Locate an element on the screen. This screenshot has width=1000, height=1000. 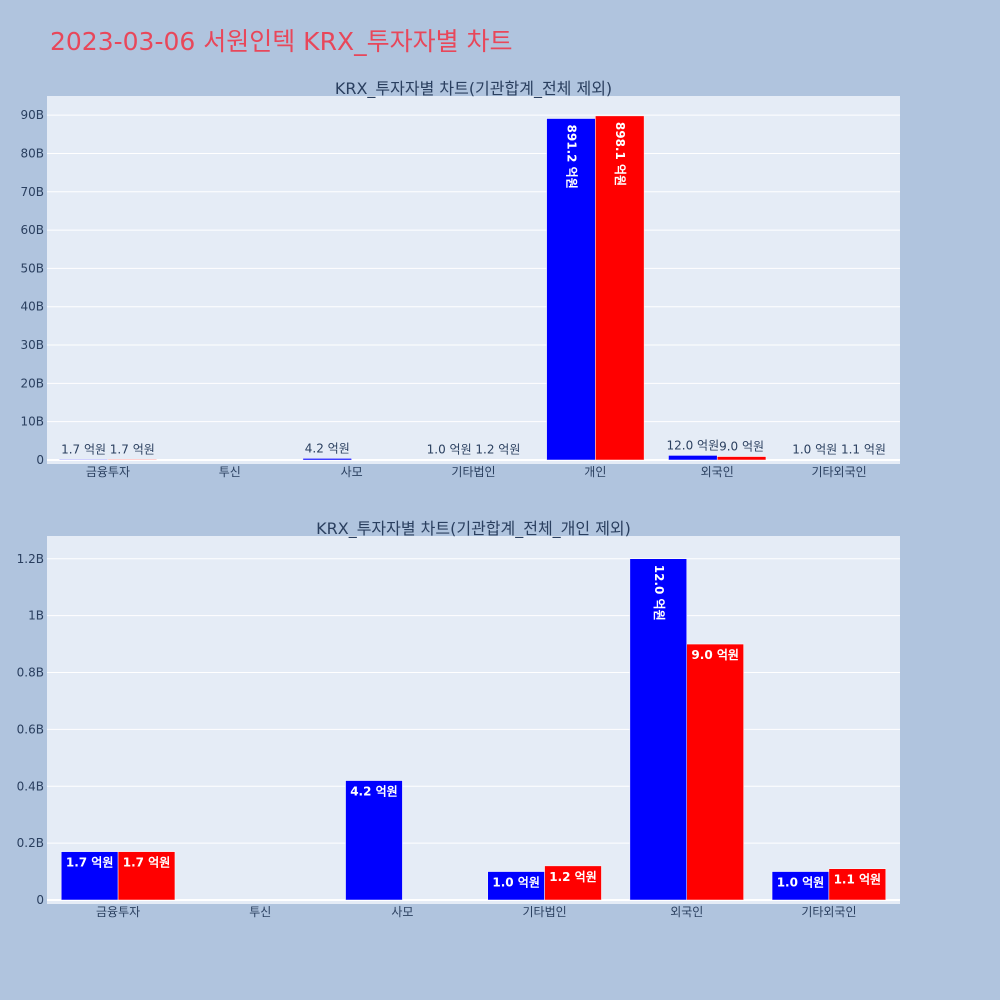
y-tick-label: 0.4B is located at coordinates (30, 786).